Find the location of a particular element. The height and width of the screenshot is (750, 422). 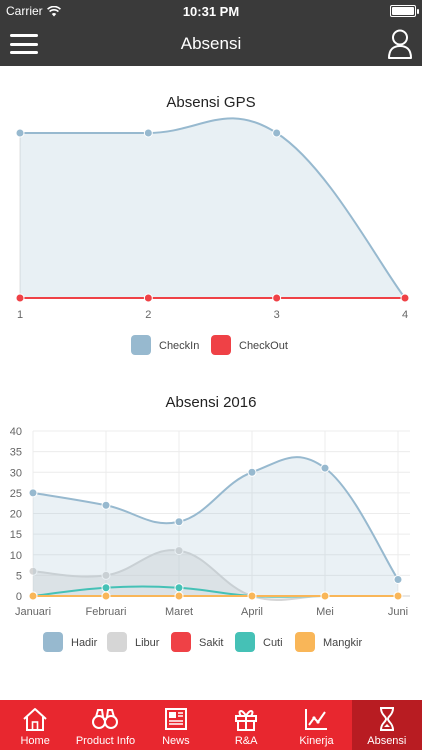

gps-x-tick-3: 4 is located at coordinates (405, 315).